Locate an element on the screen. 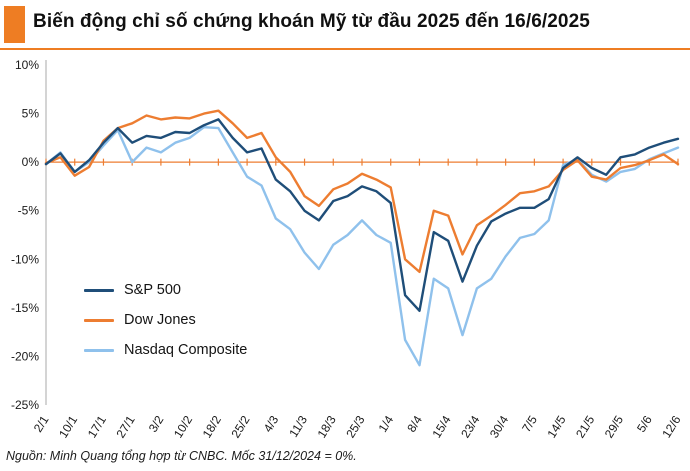  svg-text: 10% is located at coordinates (27, 65).